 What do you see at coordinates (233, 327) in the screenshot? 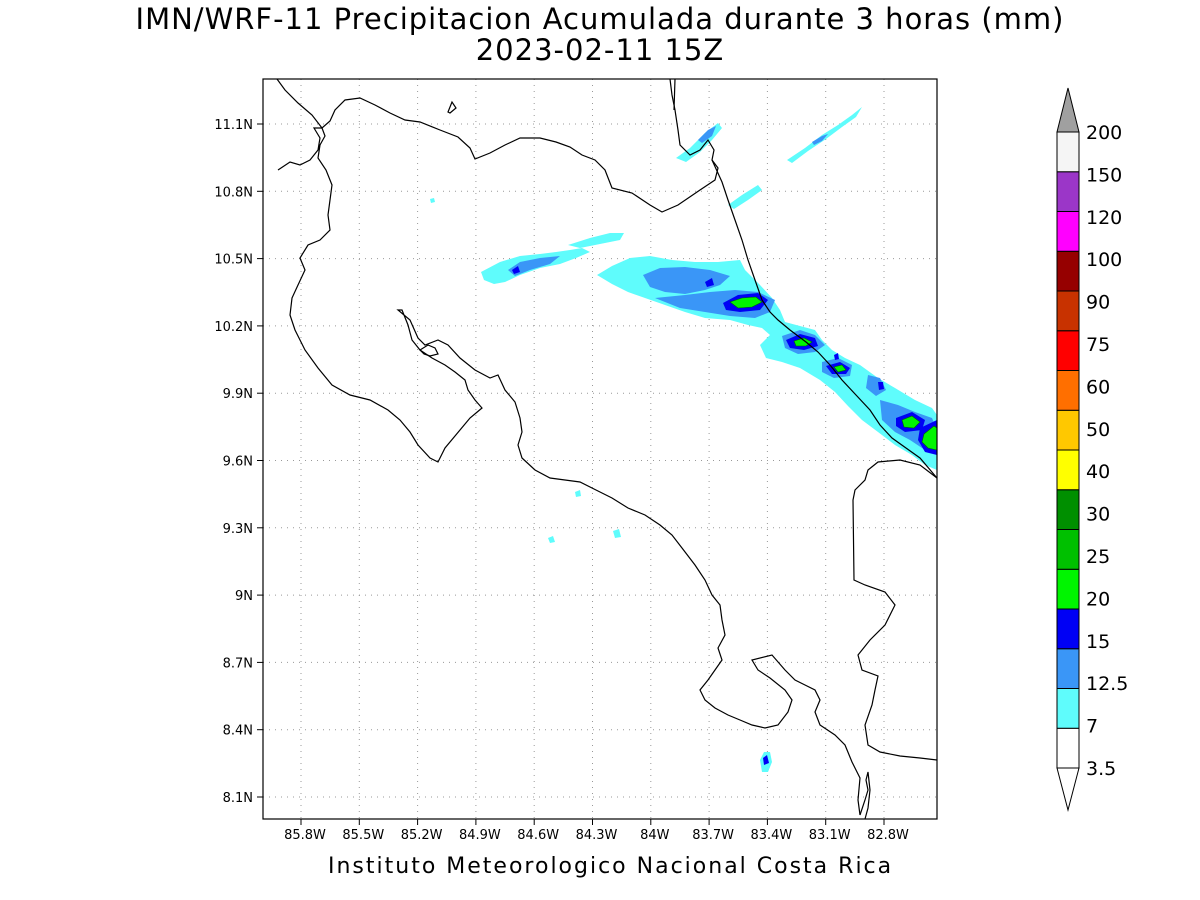
I see `latitude-label: 10.2N` at bounding box center [233, 327].